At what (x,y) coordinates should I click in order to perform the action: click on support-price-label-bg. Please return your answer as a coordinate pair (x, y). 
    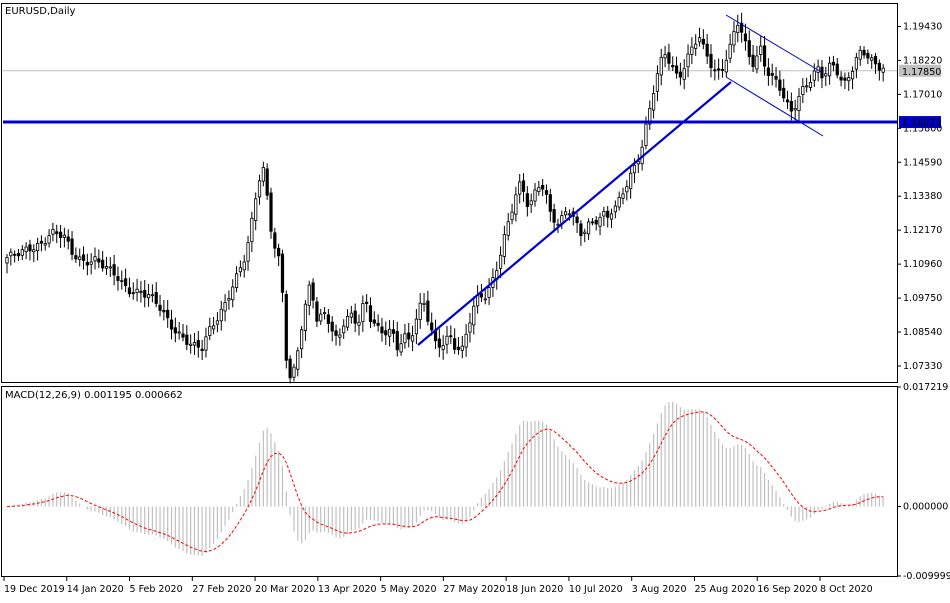
    Looking at the image, I should click on (920, 122).